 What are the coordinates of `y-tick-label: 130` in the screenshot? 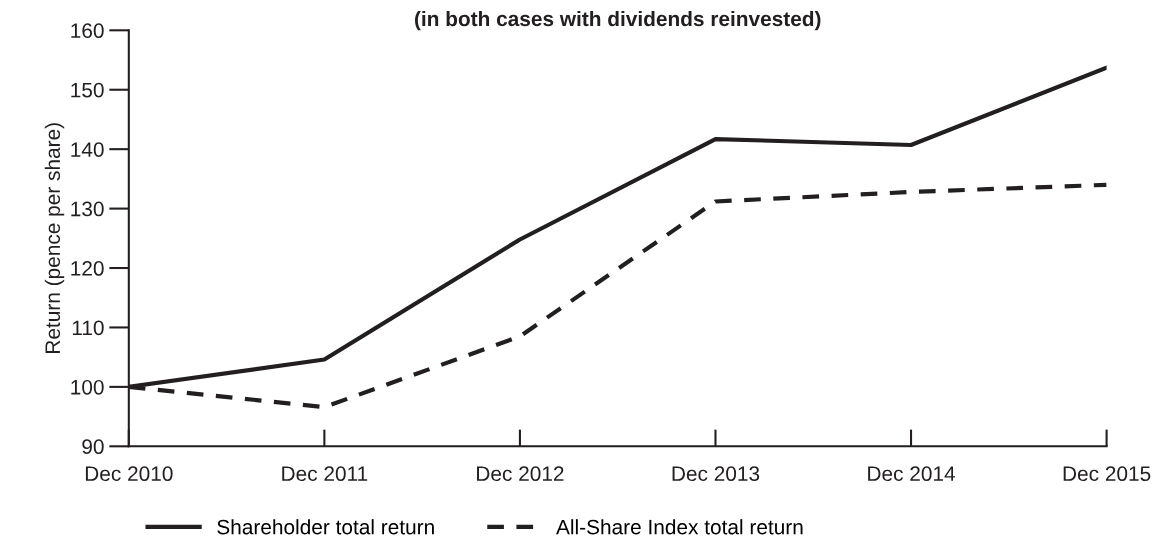 It's located at (87, 209).